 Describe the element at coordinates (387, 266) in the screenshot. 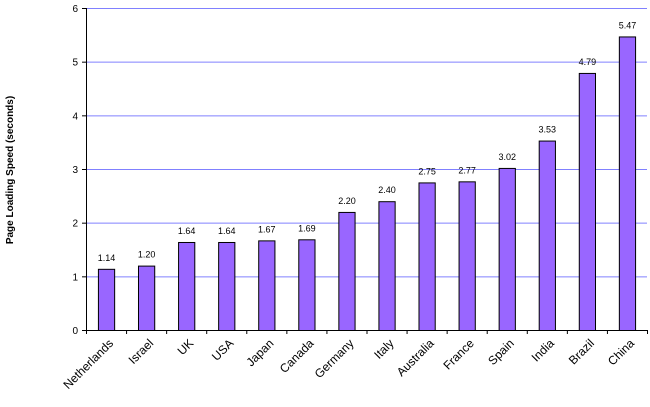

I see `bar-italy` at that location.